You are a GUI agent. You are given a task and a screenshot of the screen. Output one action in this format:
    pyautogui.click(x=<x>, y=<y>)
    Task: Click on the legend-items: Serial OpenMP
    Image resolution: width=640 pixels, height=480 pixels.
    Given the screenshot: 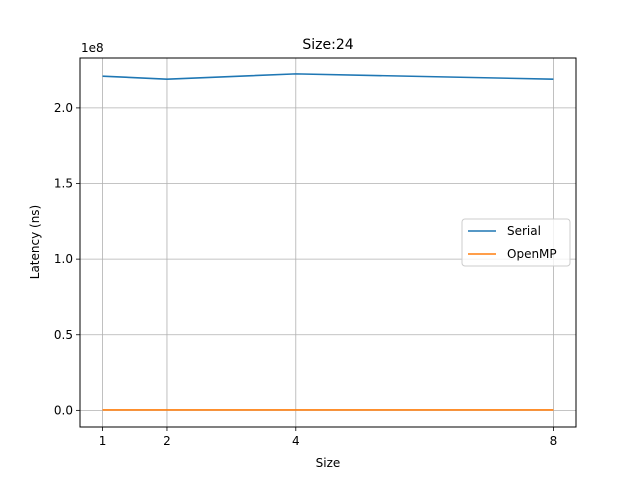 What is the action you would take?
    pyautogui.click(x=512, y=242)
    